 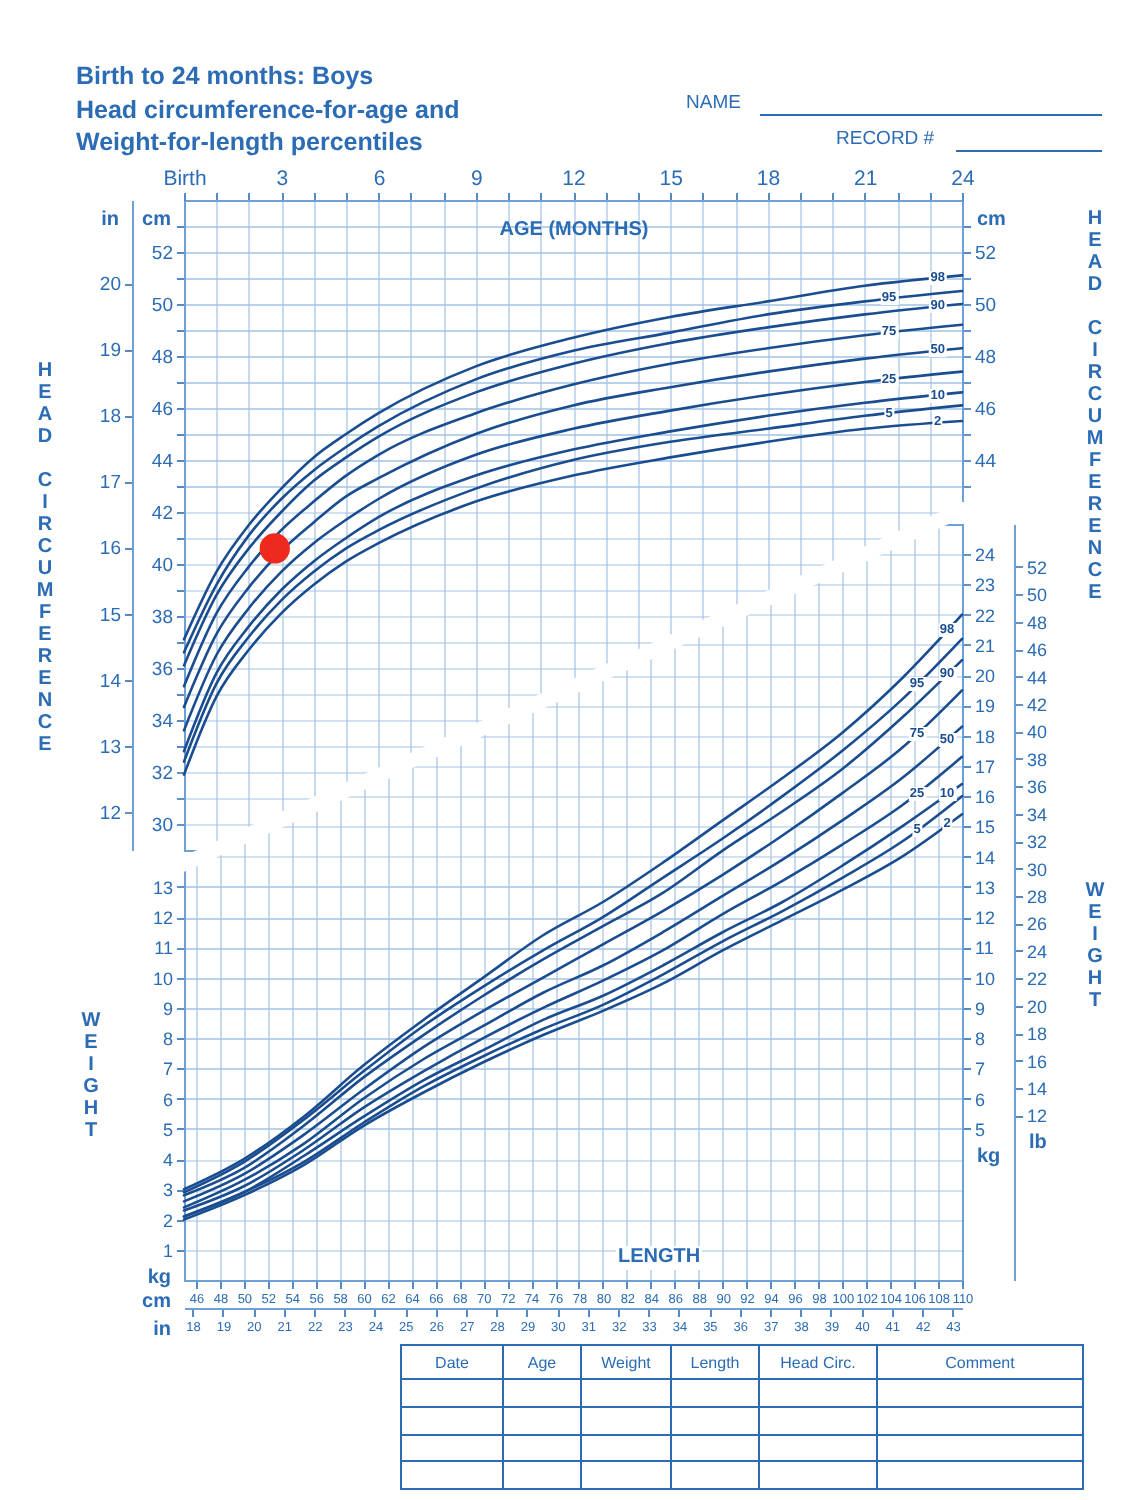 What do you see at coordinates (269, 126) in the screenshot?
I see `chart-subtitle: Head circumference-for-age and Weight-for-length percentiles` at bounding box center [269, 126].